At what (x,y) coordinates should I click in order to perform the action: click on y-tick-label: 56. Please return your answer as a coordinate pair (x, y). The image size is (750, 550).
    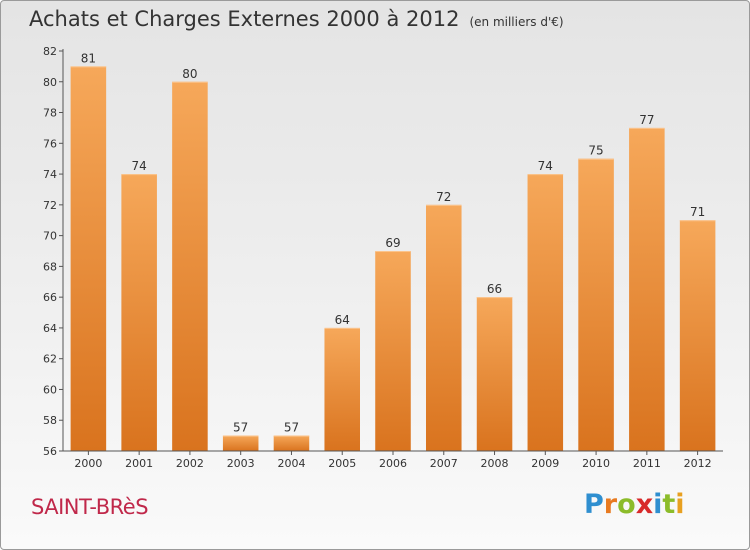
    Looking at the image, I should click on (50, 451).